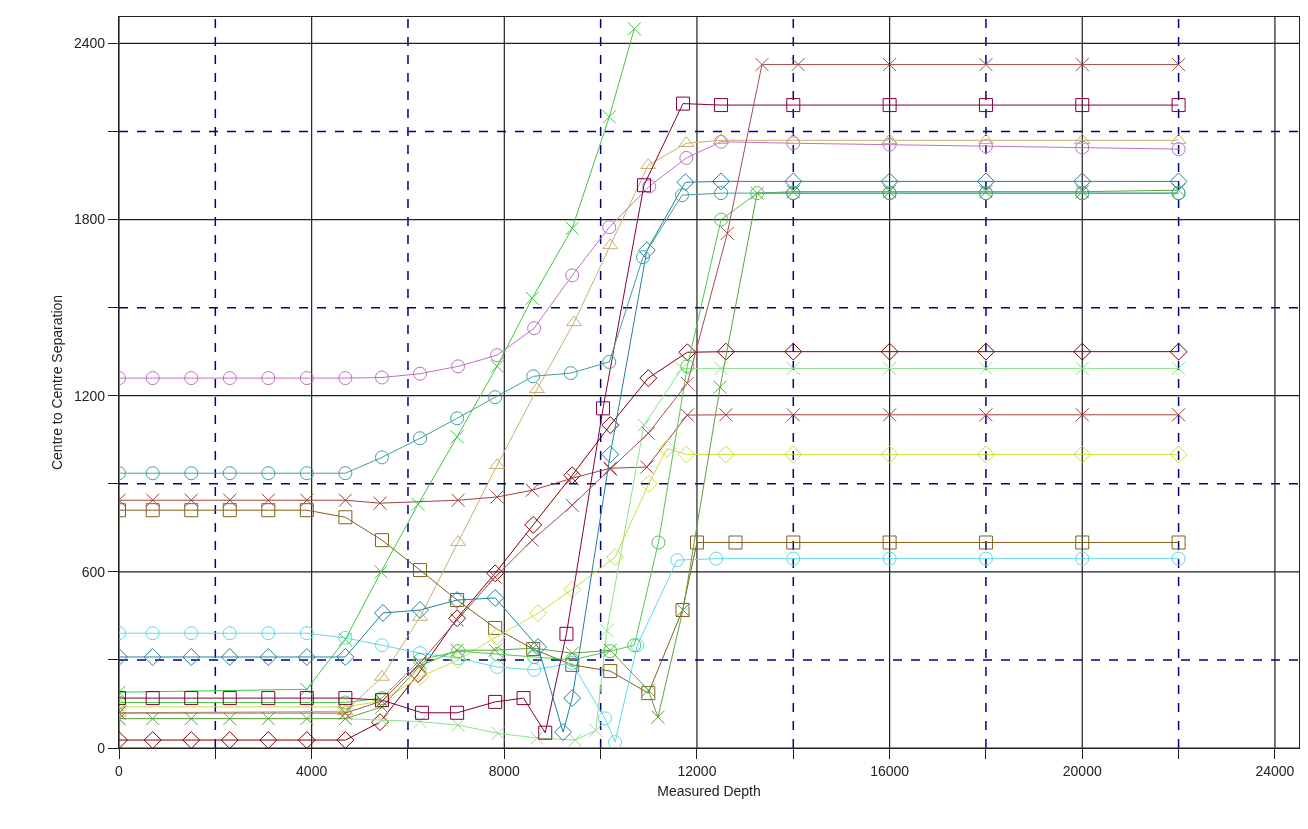 Image resolution: width=1308 pixels, height=829 pixels. I want to click on y-tick-label: 0, so click(101, 747).